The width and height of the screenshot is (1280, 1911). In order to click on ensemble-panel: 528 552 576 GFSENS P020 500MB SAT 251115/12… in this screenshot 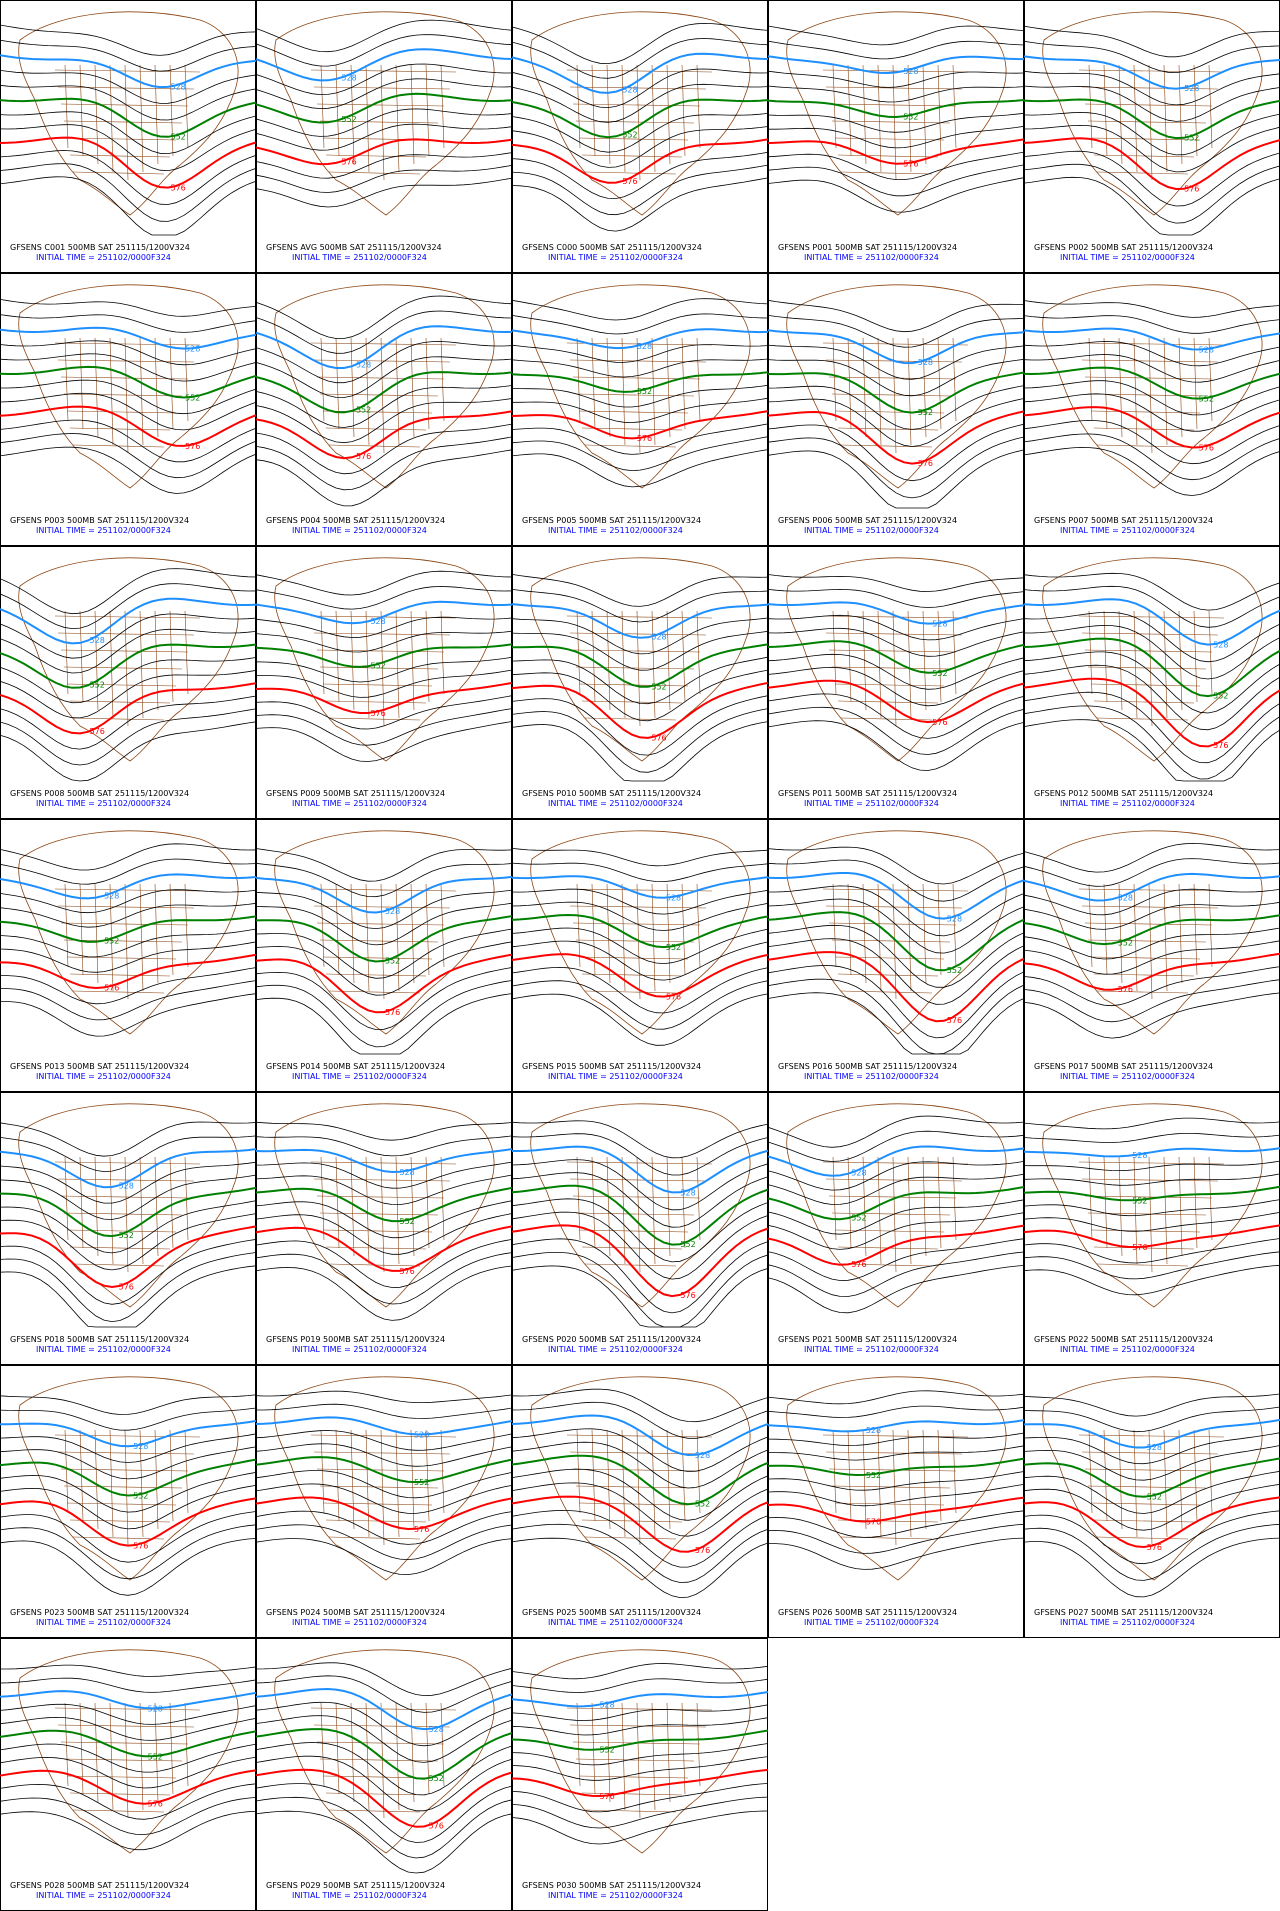, I will do `click(640, 1228)`.